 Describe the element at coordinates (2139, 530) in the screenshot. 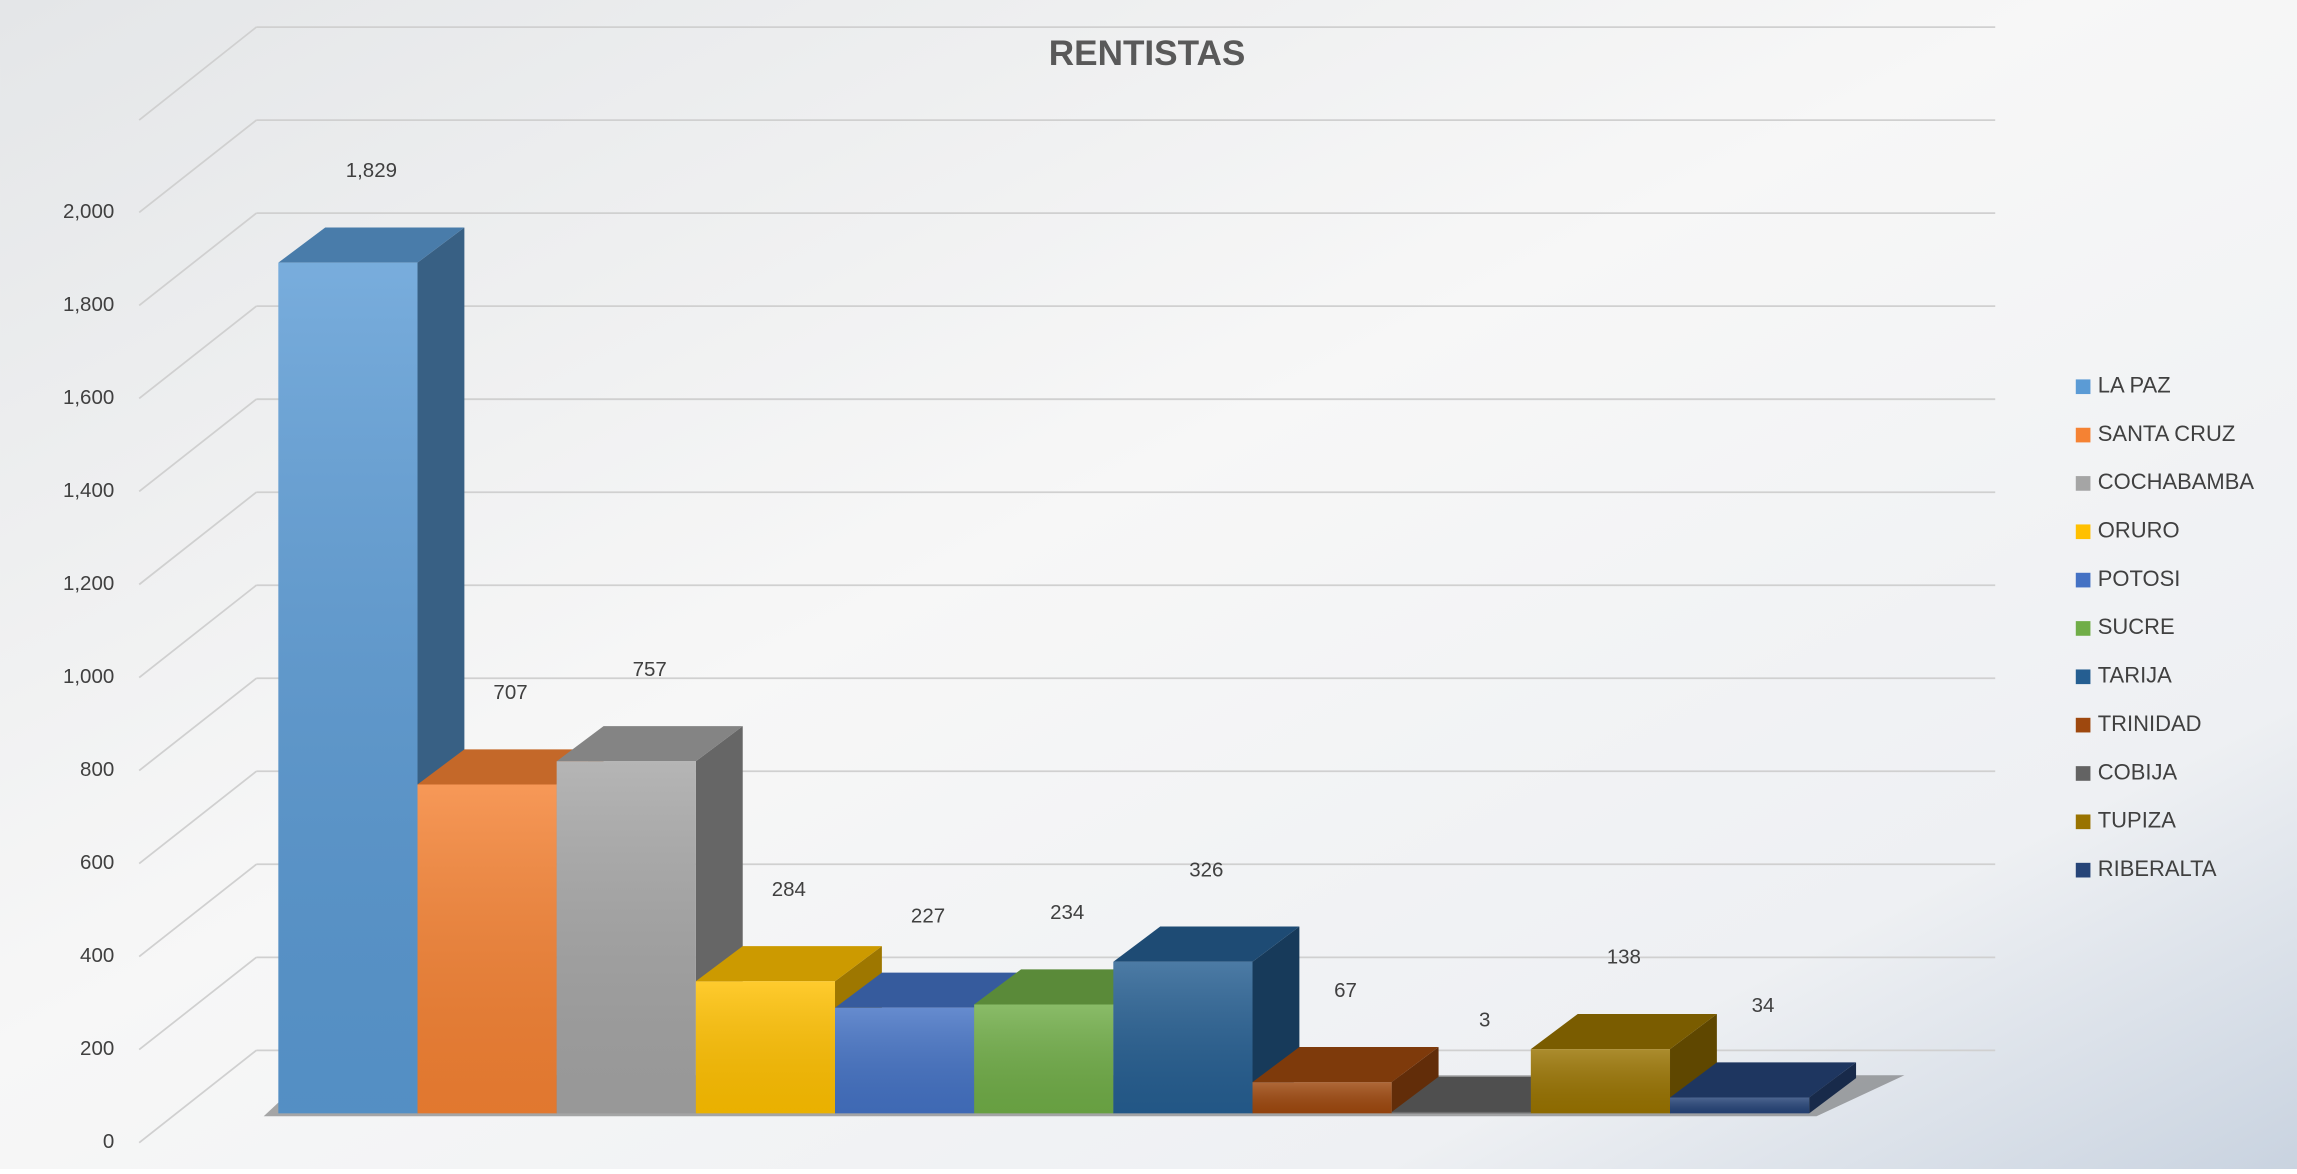

I see `legend-label: ORURO` at that location.